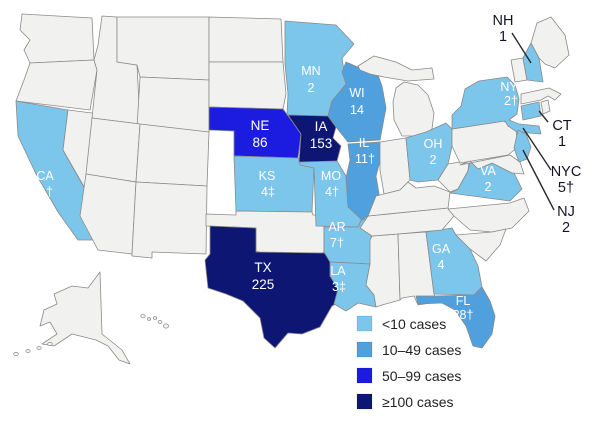 This screenshot has width=600, height=421. Describe the element at coordinates (503, 29) in the screenshot. I see `callout-label-nh: NH 1` at that location.